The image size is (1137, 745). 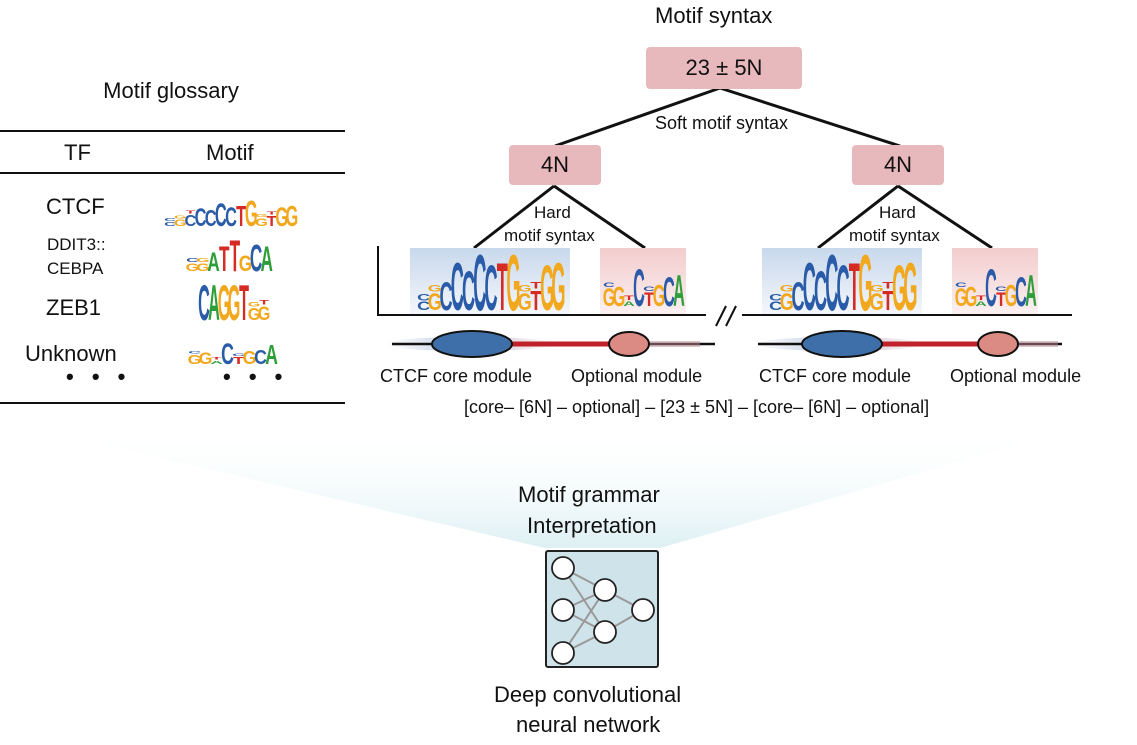 I want to click on core-module-label-left: CTCF core module, so click(x=456, y=376).